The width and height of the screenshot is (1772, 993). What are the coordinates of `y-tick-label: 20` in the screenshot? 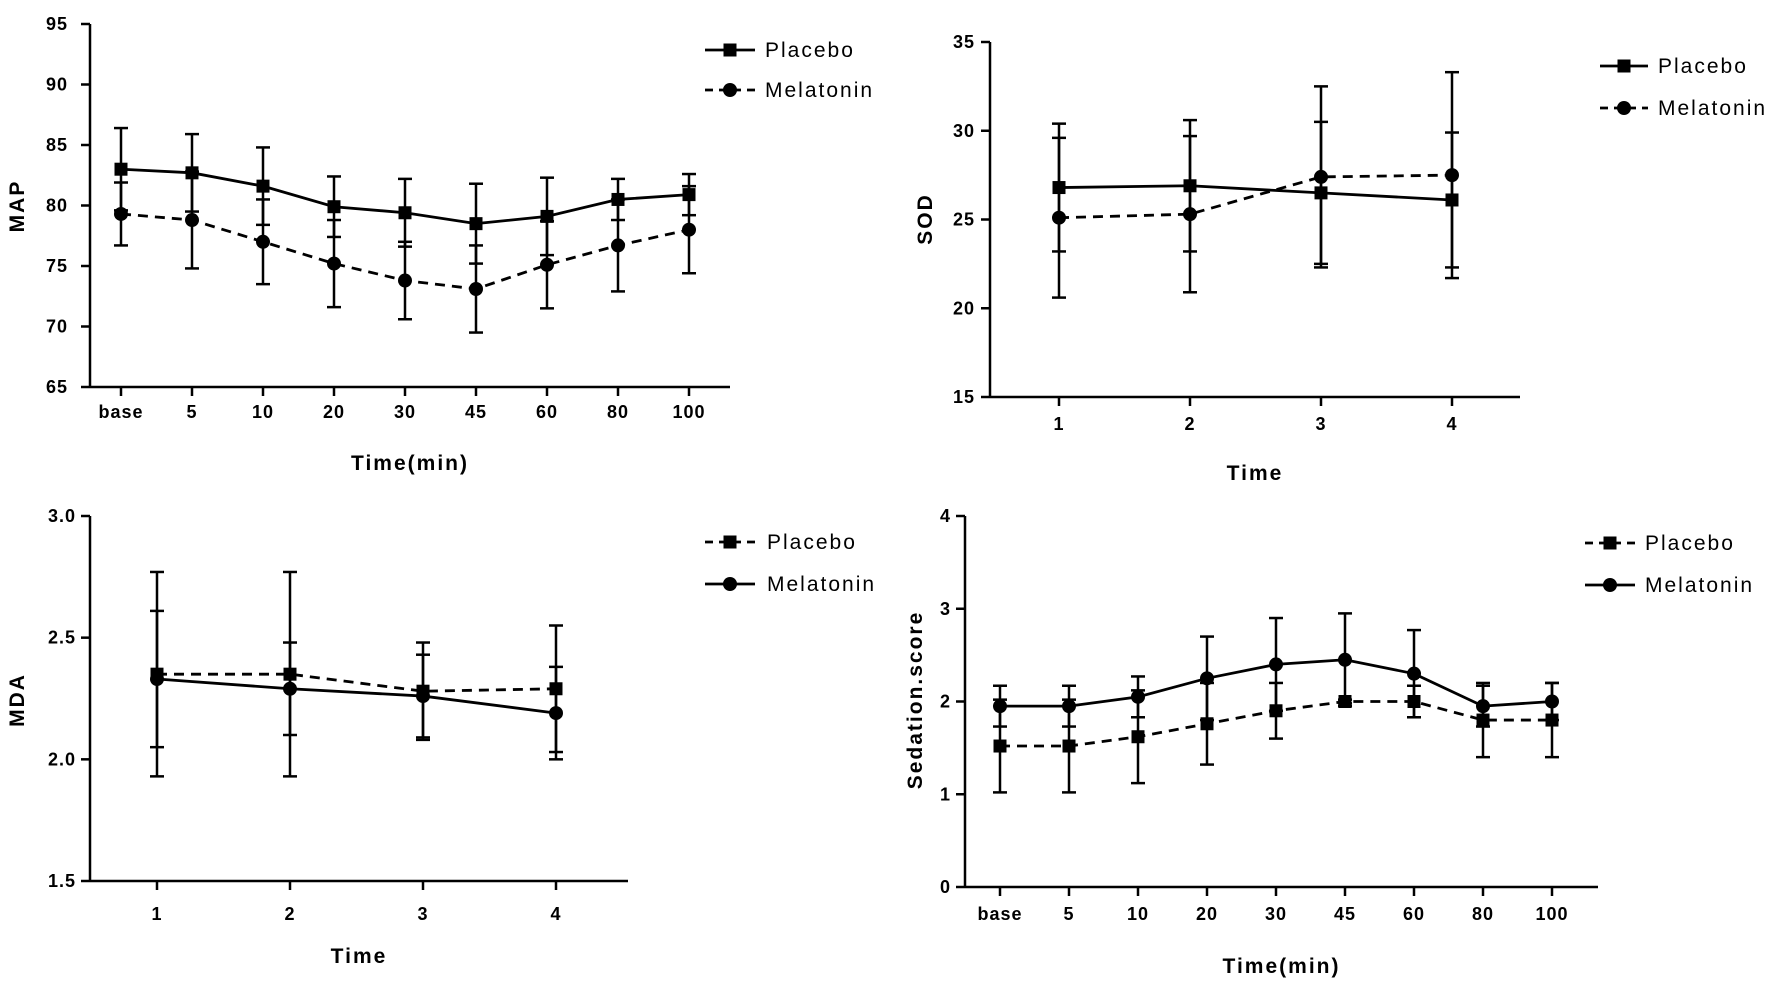 It's located at (964, 308).